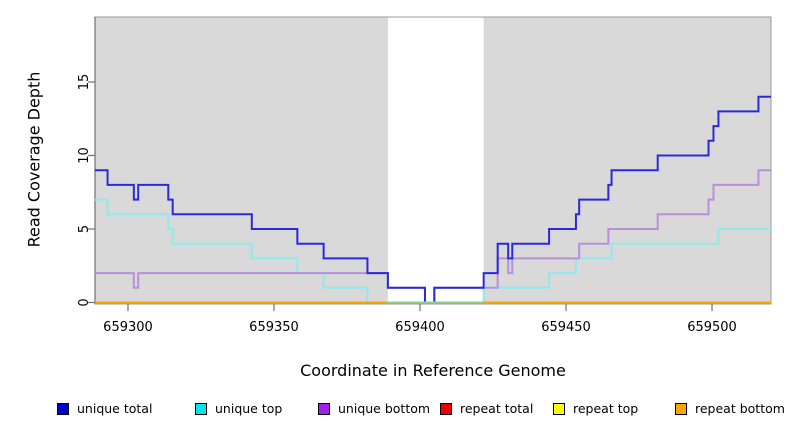 The image size is (792, 432). Describe the element at coordinates (740, 408) in the screenshot. I see `legend-label: repeat bottom` at that location.